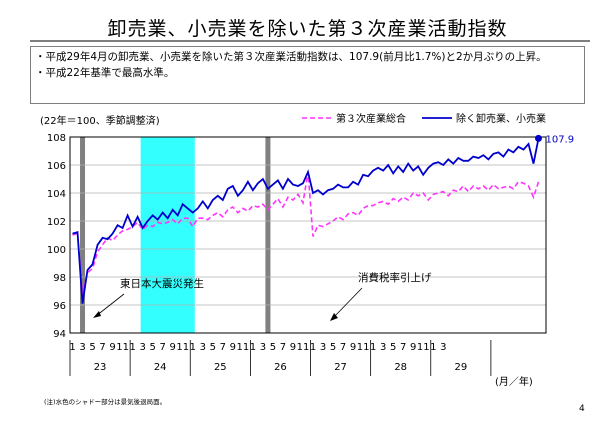 The image size is (615, 426). Describe the element at coordinates (167, 235) in the screenshot. I see `recession-shade` at that location.